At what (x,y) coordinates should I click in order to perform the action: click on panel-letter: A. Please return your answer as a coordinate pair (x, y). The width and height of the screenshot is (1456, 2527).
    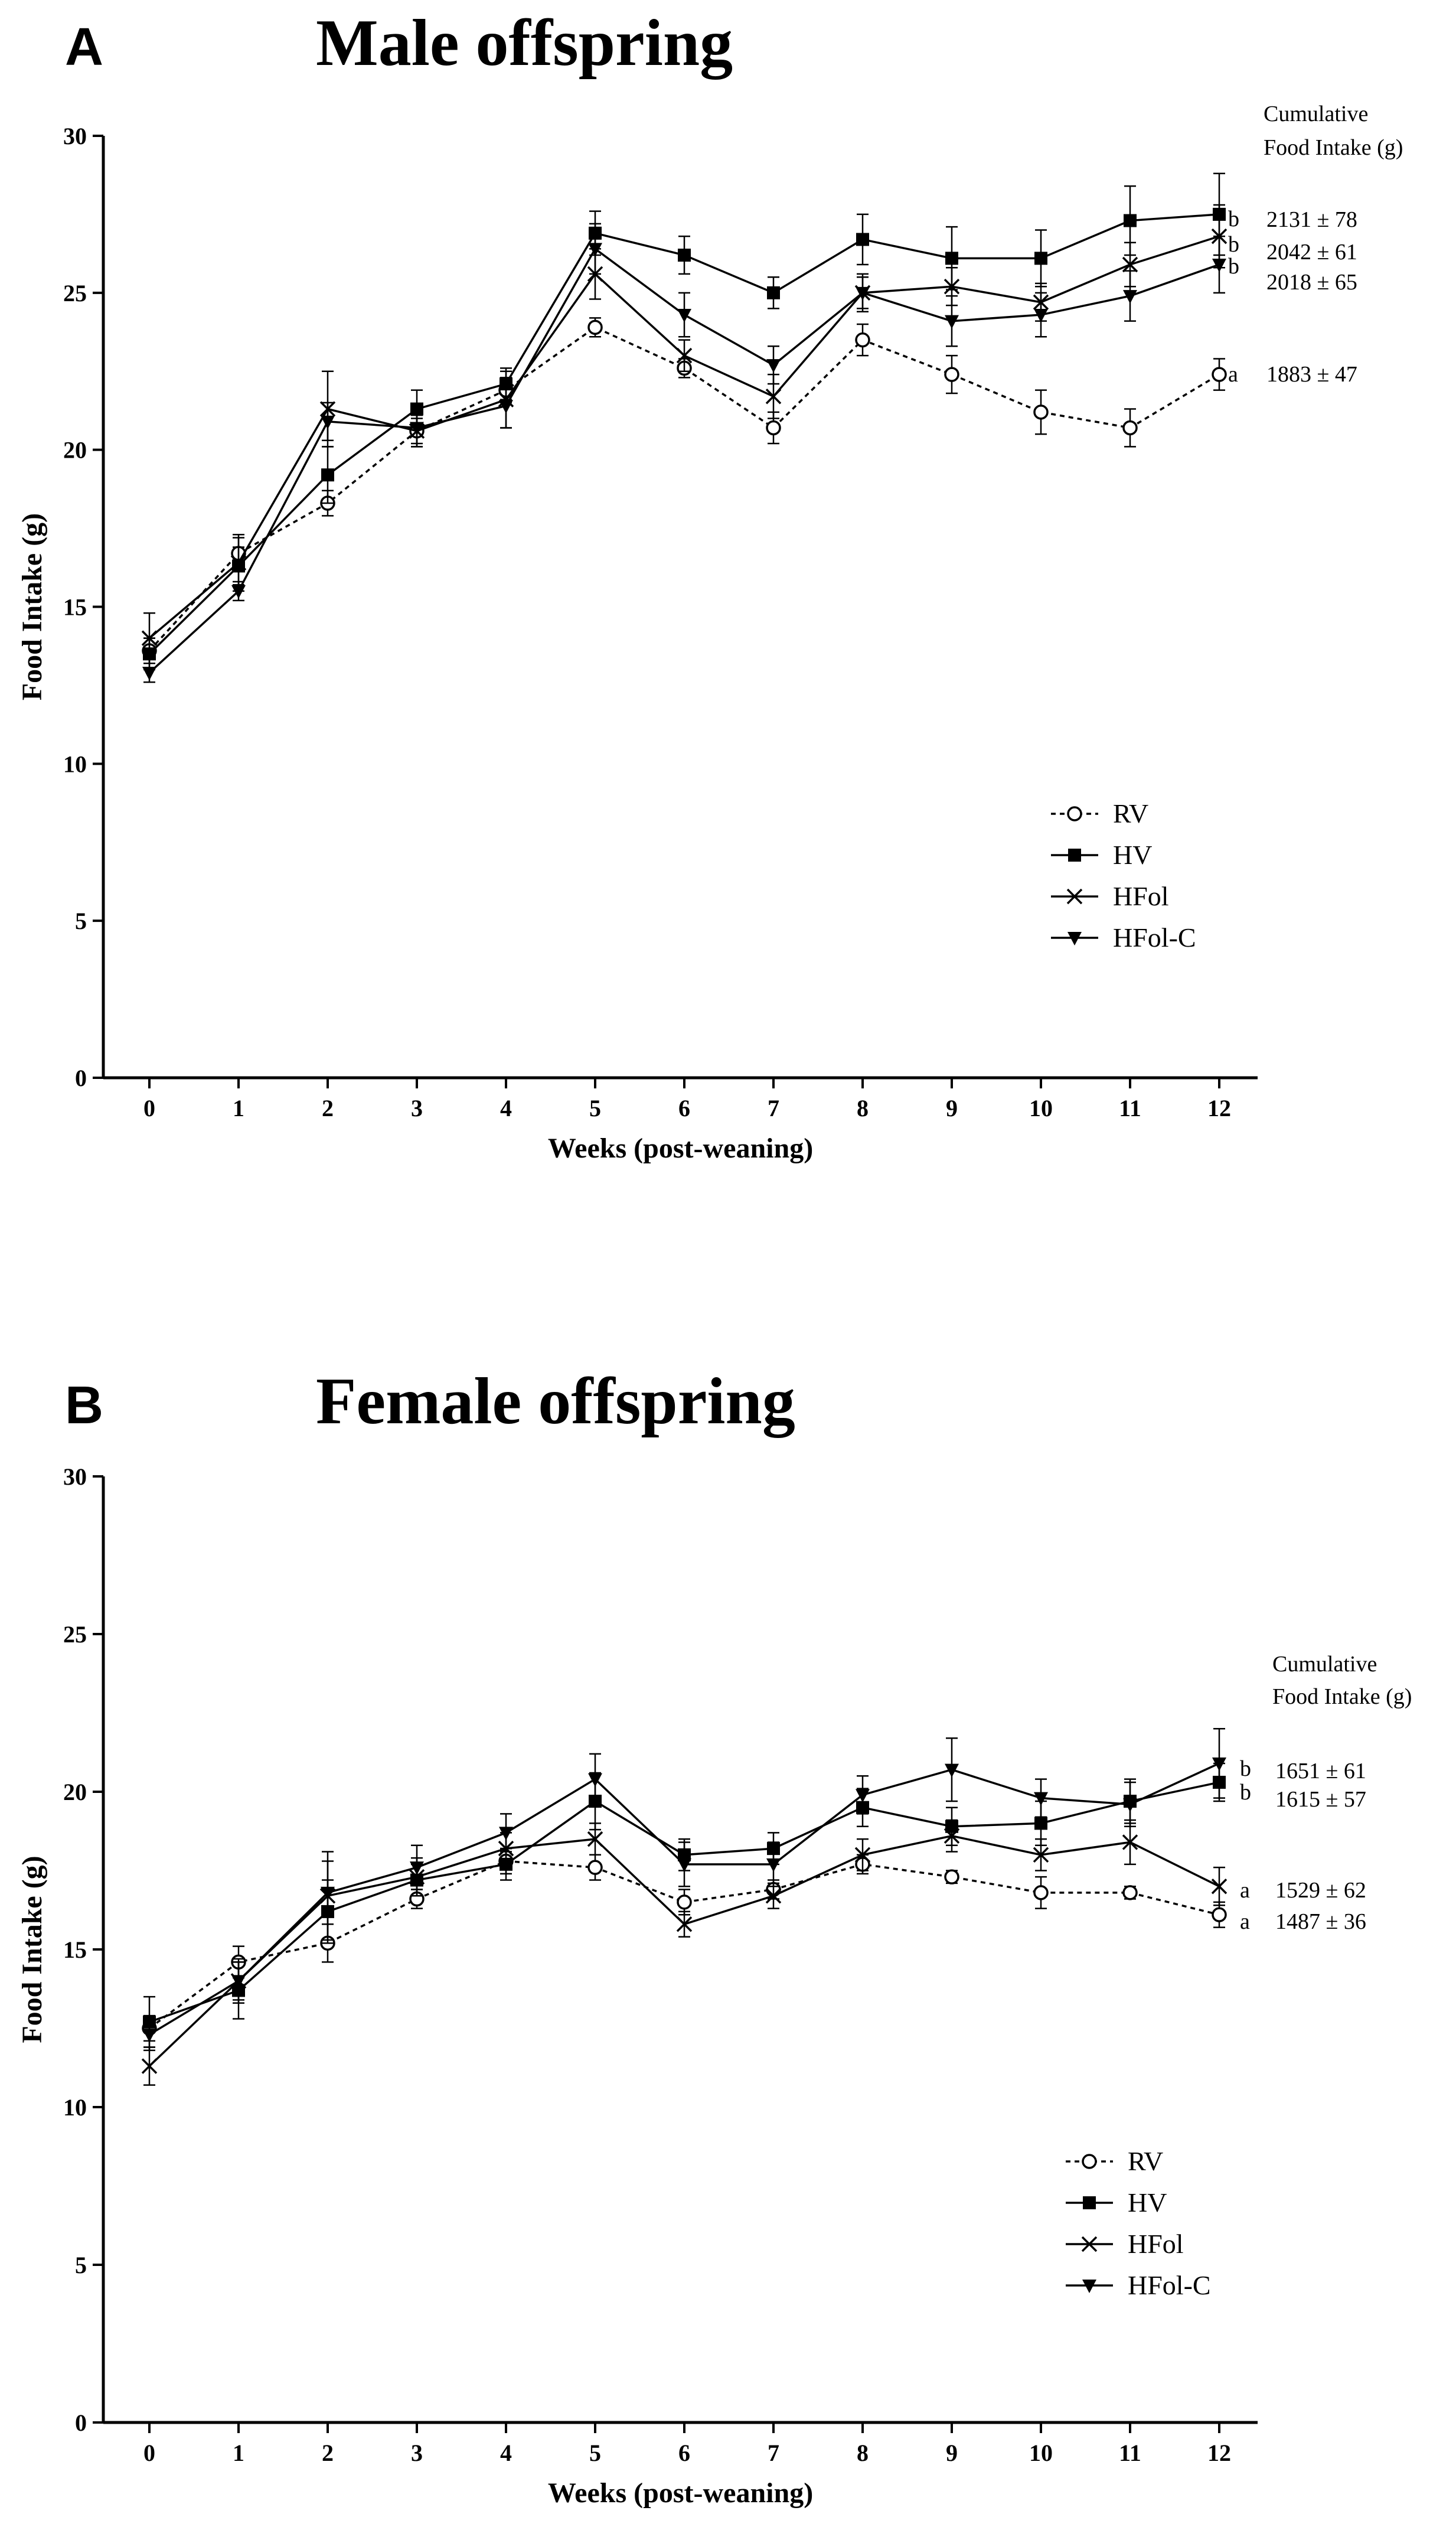
    Looking at the image, I should click on (84, 47).